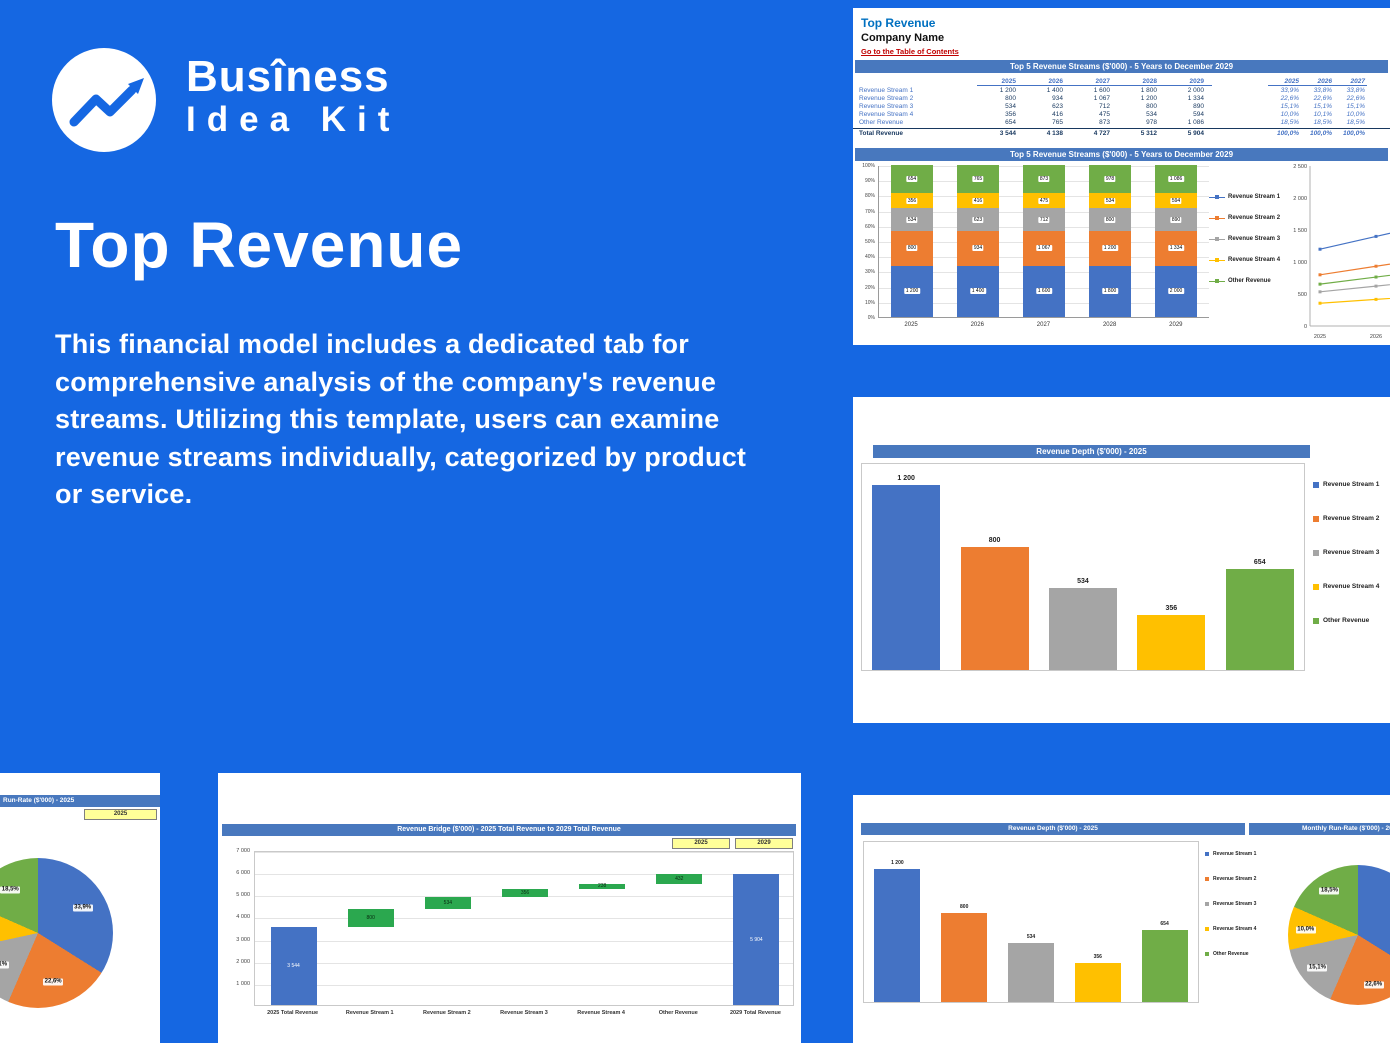  Describe the element at coordinates (869, 302) in the screenshot. I see `y-axis-label: 10%` at that location.